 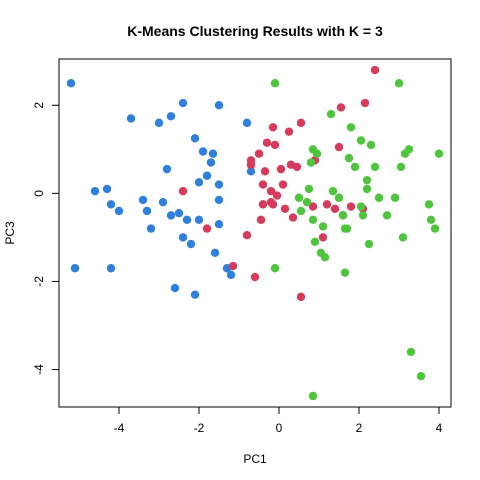 I want to click on x-axis: -4 -2 0 2 4, so click(x=278, y=421).